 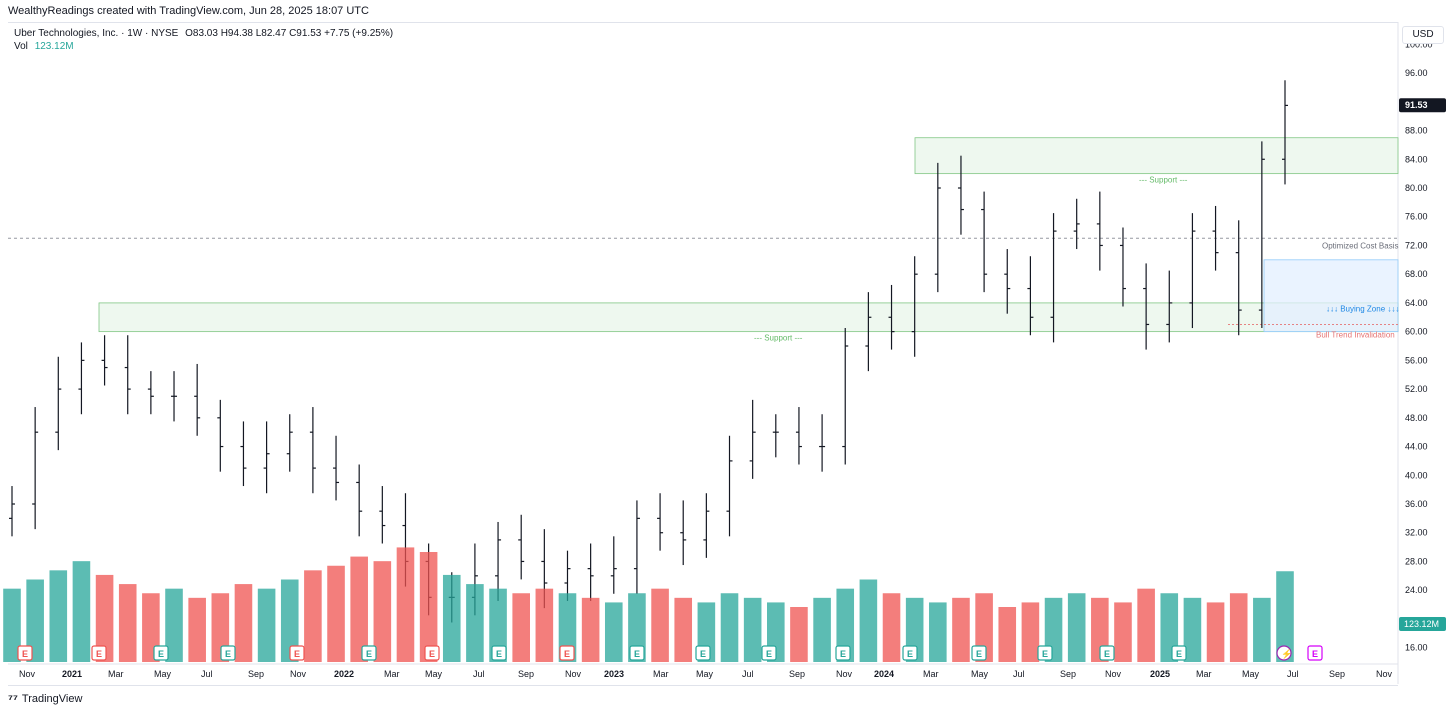 I want to click on support-upper-label: --- Support ---, so click(x=1163, y=179).